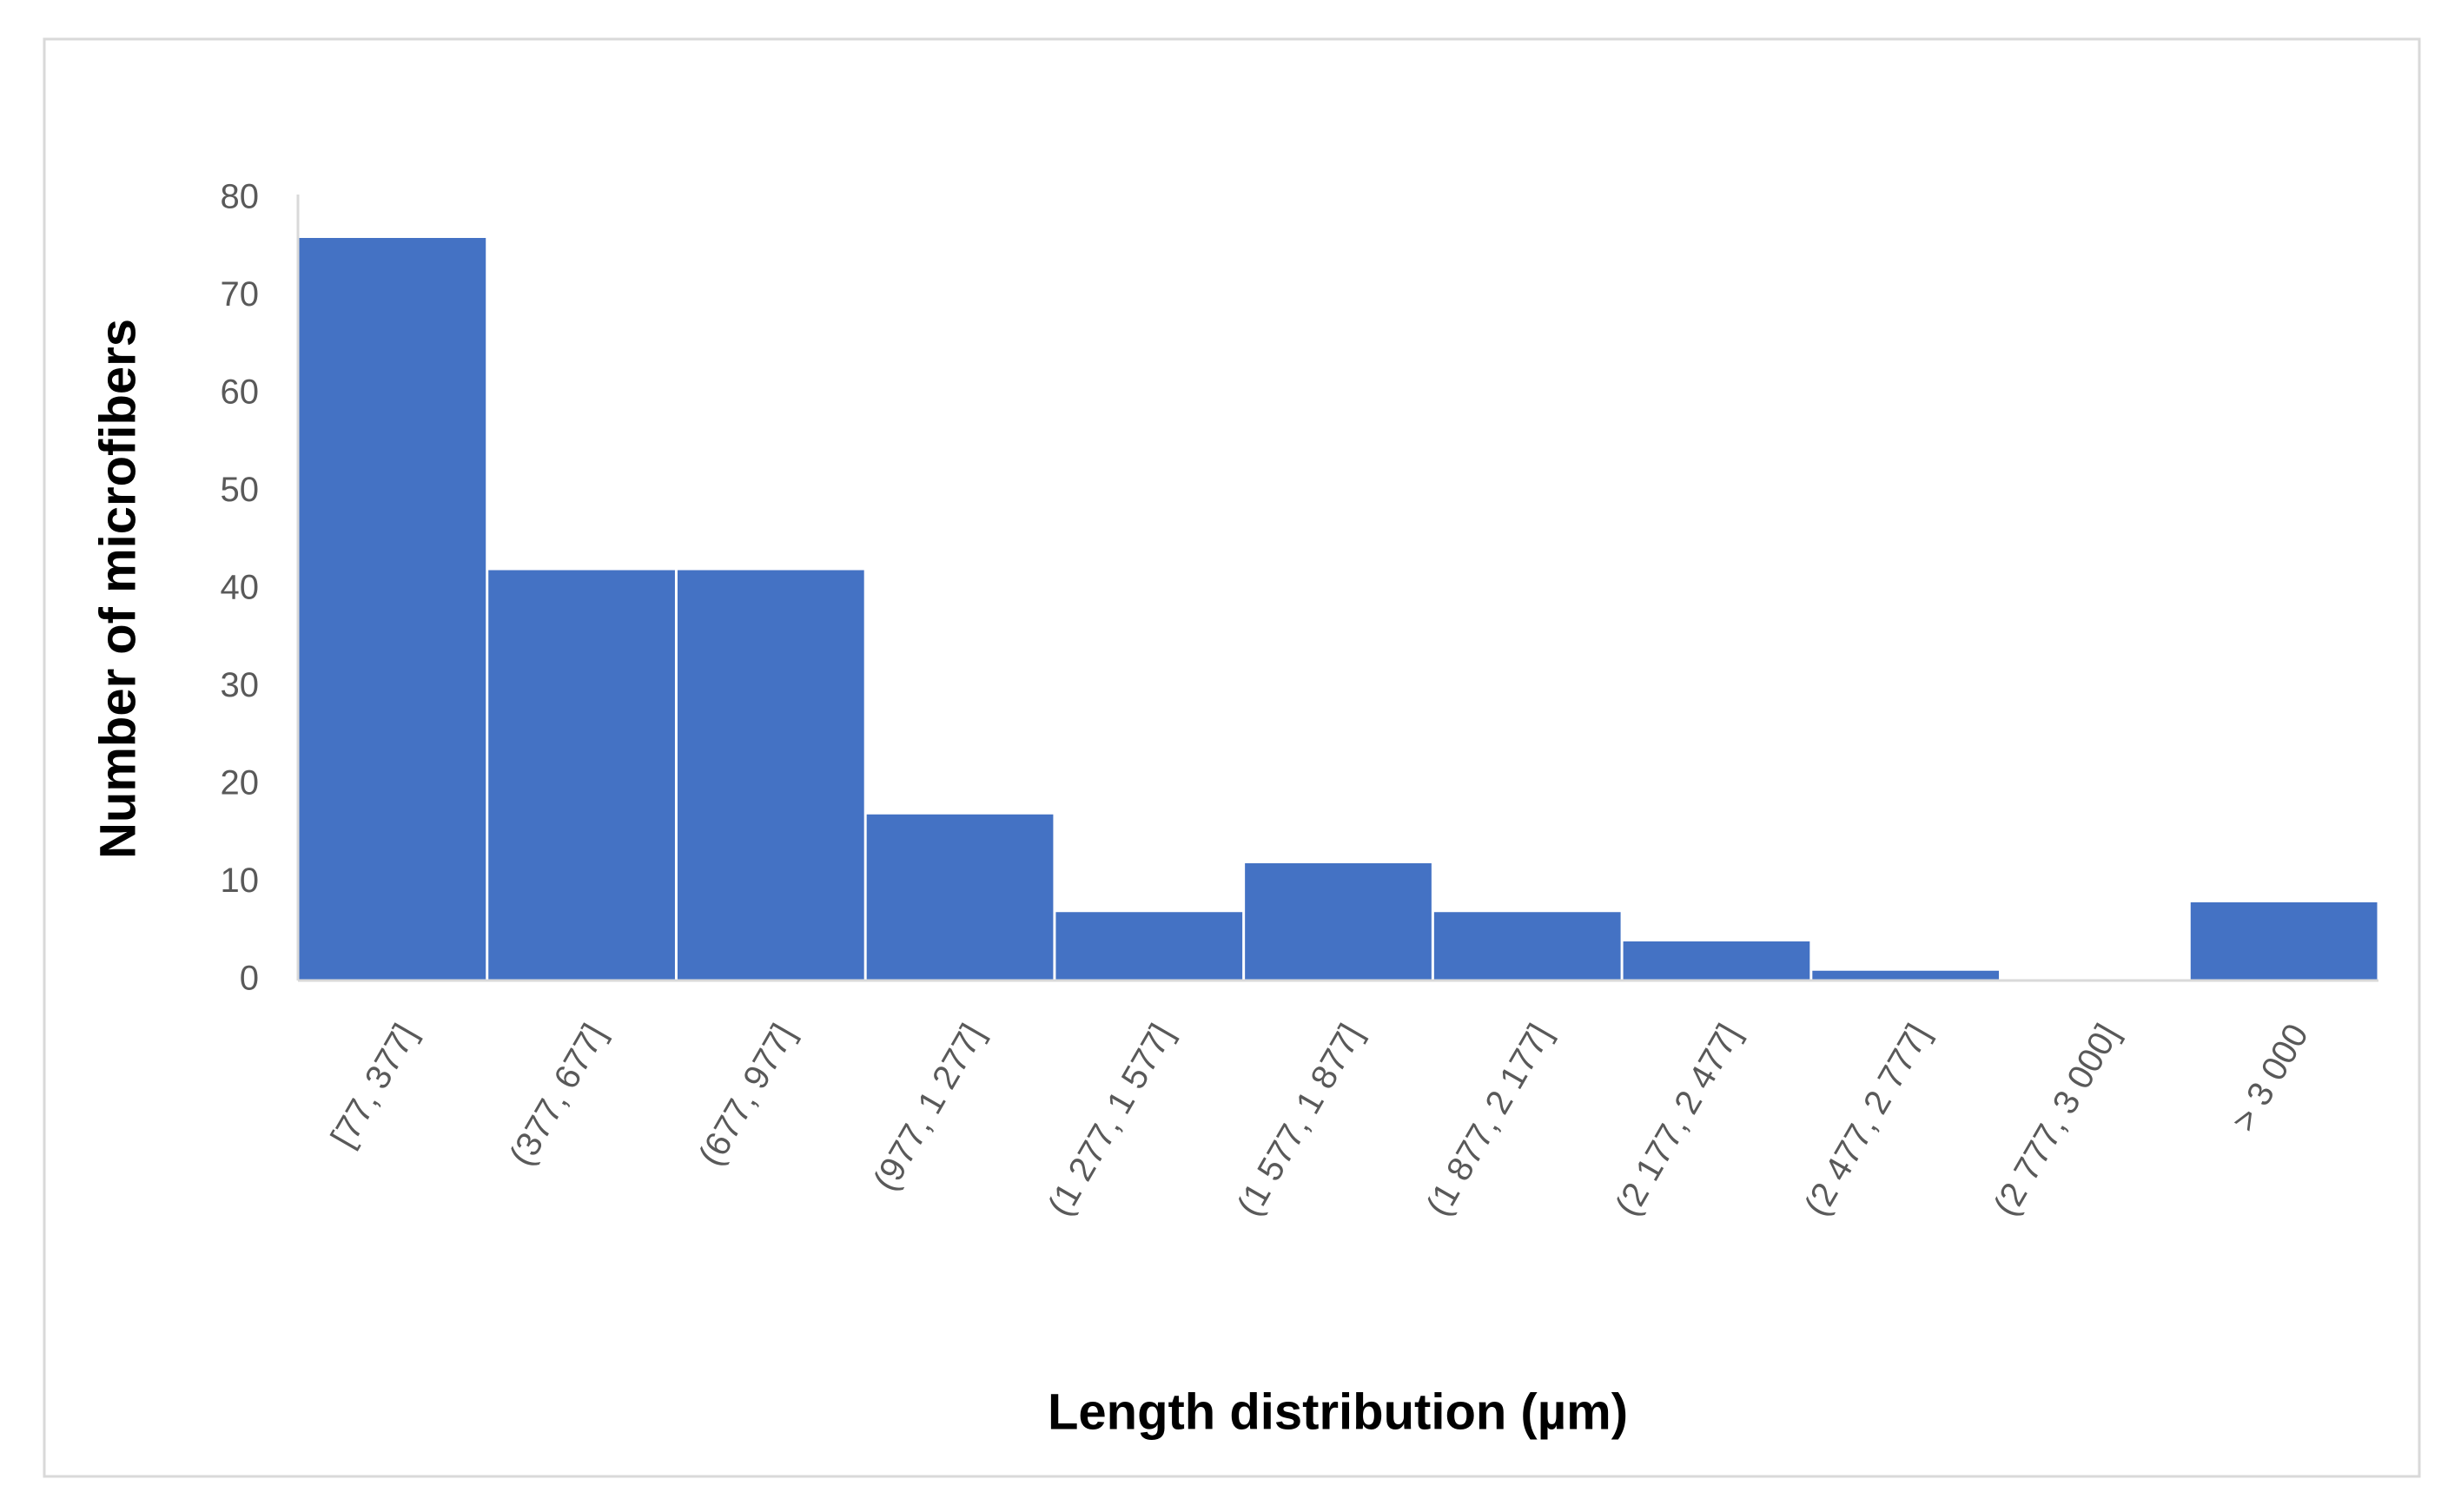  I want to click on y-tick-label: 20, so click(240, 783).